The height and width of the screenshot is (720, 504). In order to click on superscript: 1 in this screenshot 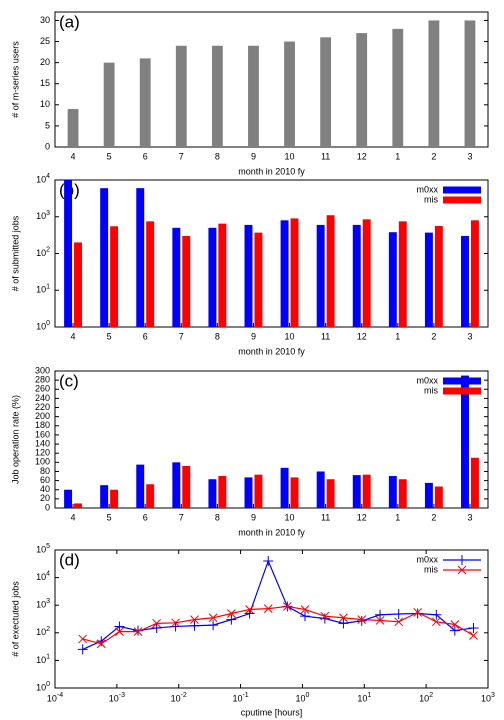, I will do `click(48, 656)`.